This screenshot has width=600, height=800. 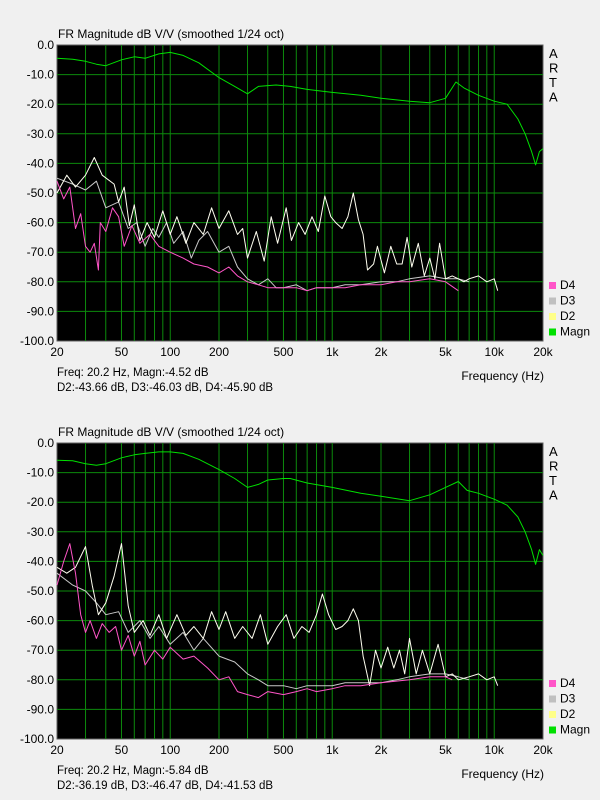 What do you see at coordinates (133, 771) in the screenshot?
I see `cursor-readout-freq: Freq: 20.2 Hz, Magn:-5.84 dB` at bounding box center [133, 771].